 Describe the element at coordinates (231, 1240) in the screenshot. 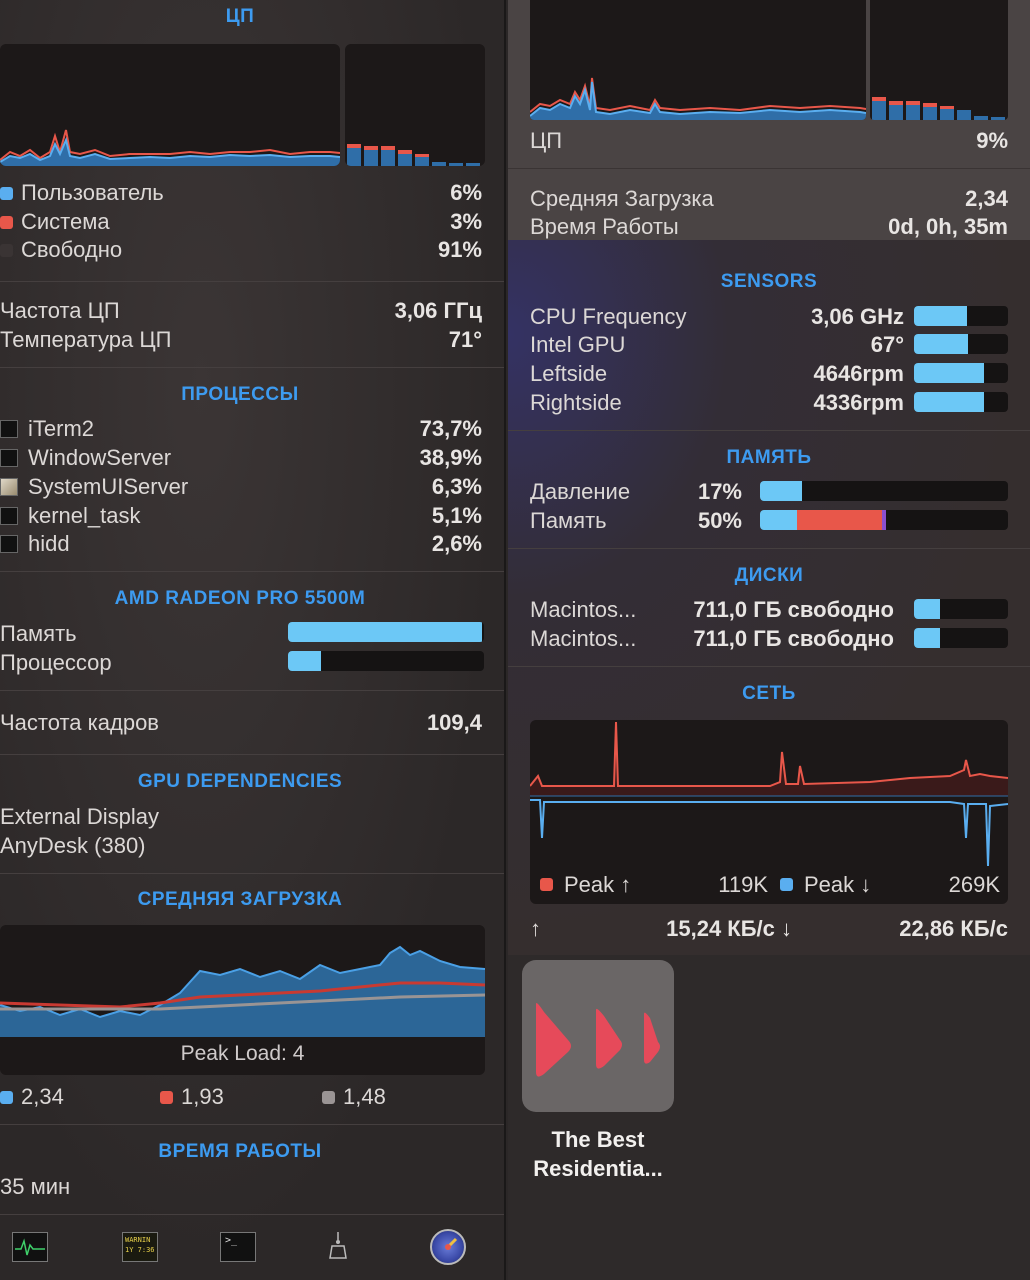

I see `terminal-prompt-glyph: >_` at that location.